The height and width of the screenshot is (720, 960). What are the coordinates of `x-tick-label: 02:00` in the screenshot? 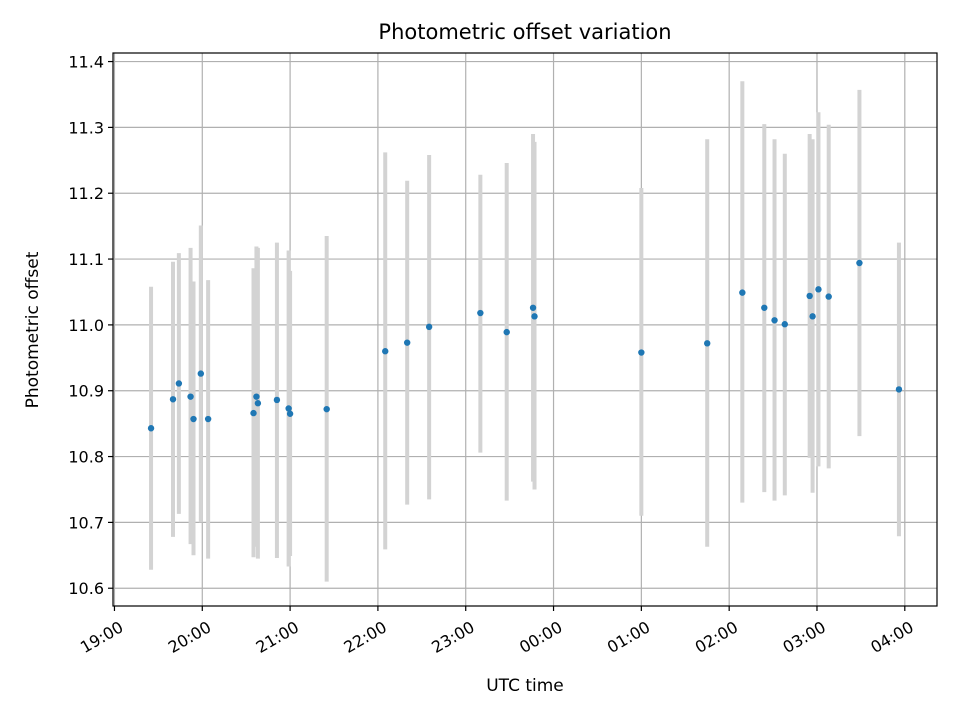 It's located at (716, 637).